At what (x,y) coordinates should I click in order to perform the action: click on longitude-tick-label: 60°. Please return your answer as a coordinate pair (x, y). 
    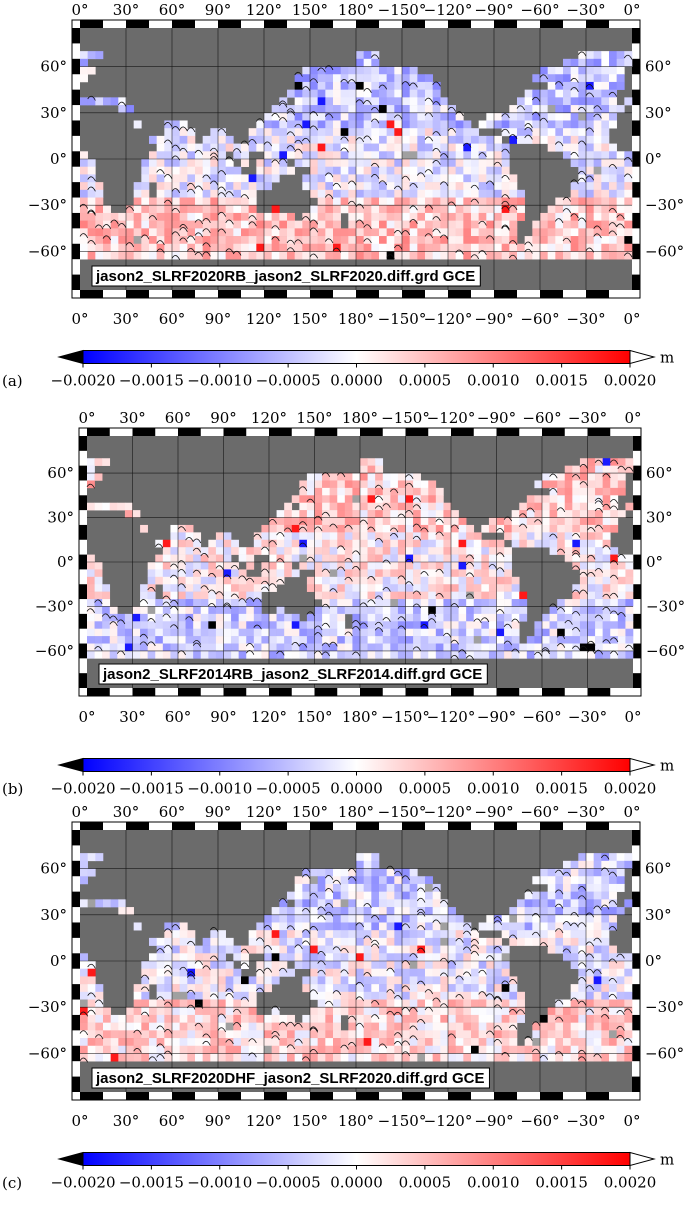
    Looking at the image, I should click on (172, 812).